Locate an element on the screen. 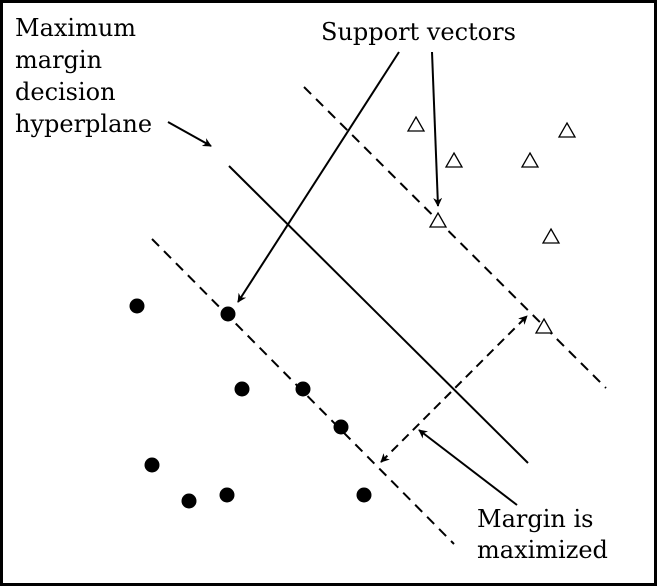  hyperplane-label-line-2: margin is located at coordinates (58, 60).